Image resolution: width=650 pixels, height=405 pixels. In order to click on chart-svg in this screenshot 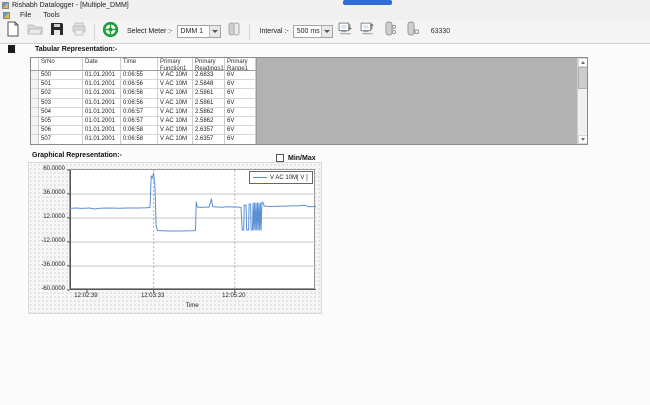, I will do `click(192, 231)`.